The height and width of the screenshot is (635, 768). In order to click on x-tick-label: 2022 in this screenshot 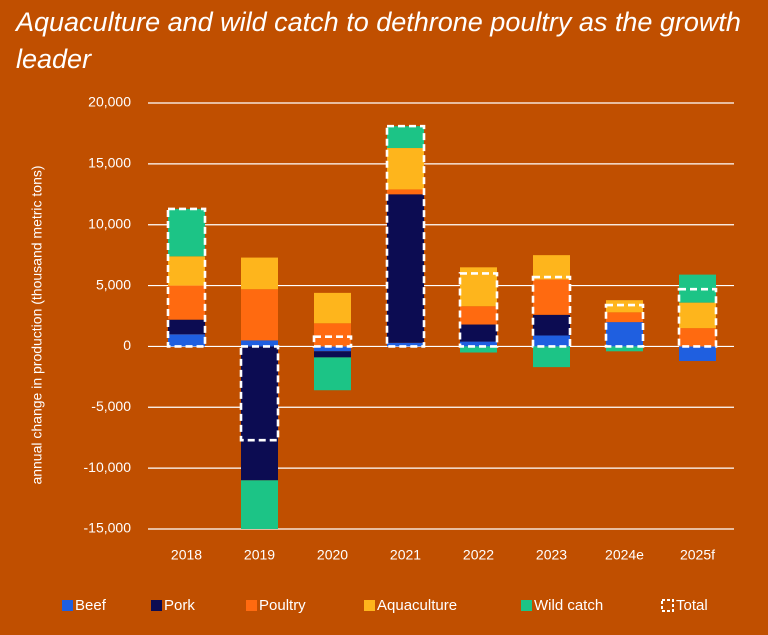, I will do `click(478, 555)`.